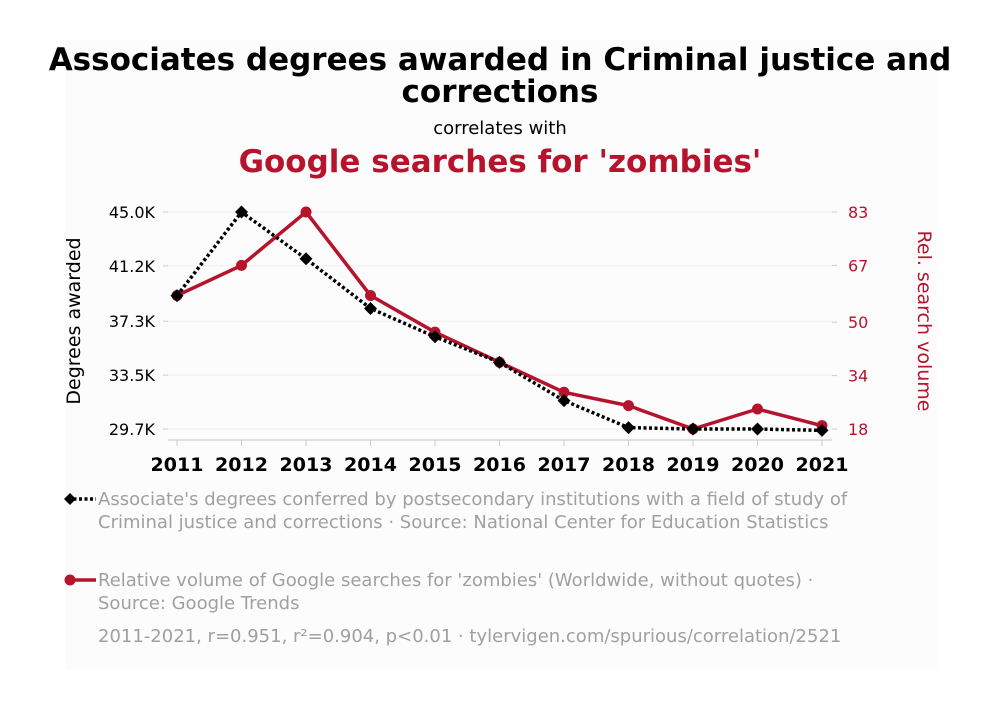  I want to click on x-tick-label: 2014, so click(370, 465).